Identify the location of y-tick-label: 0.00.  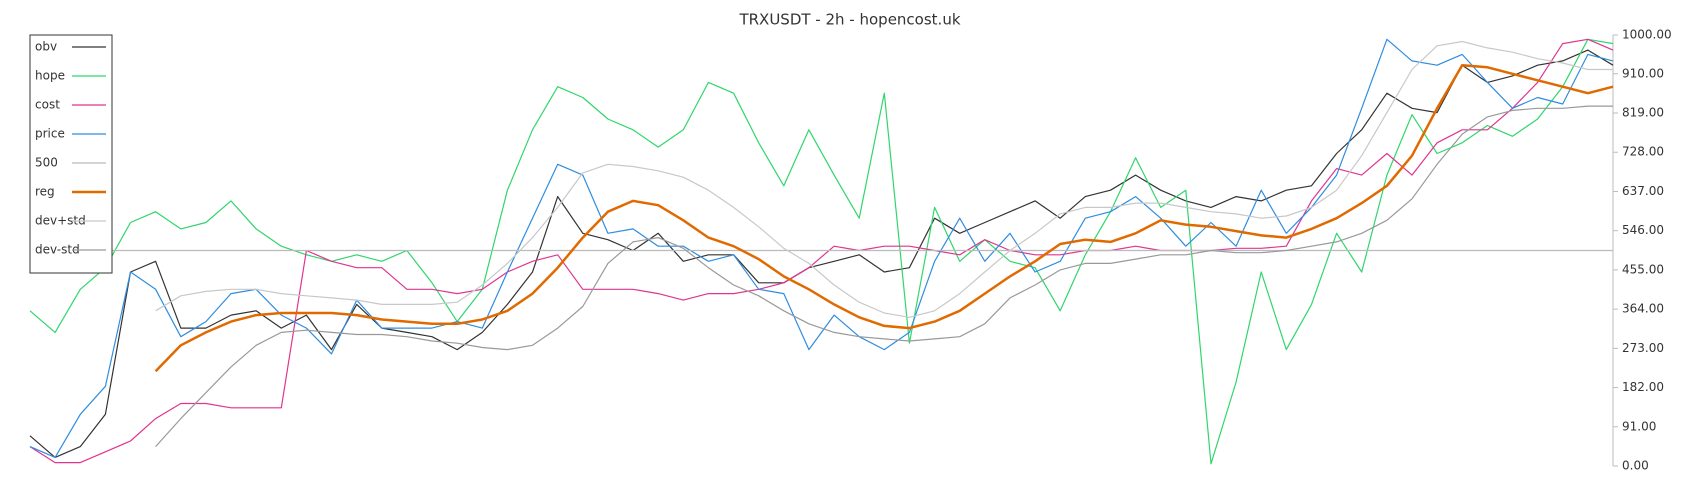
(1635, 466).